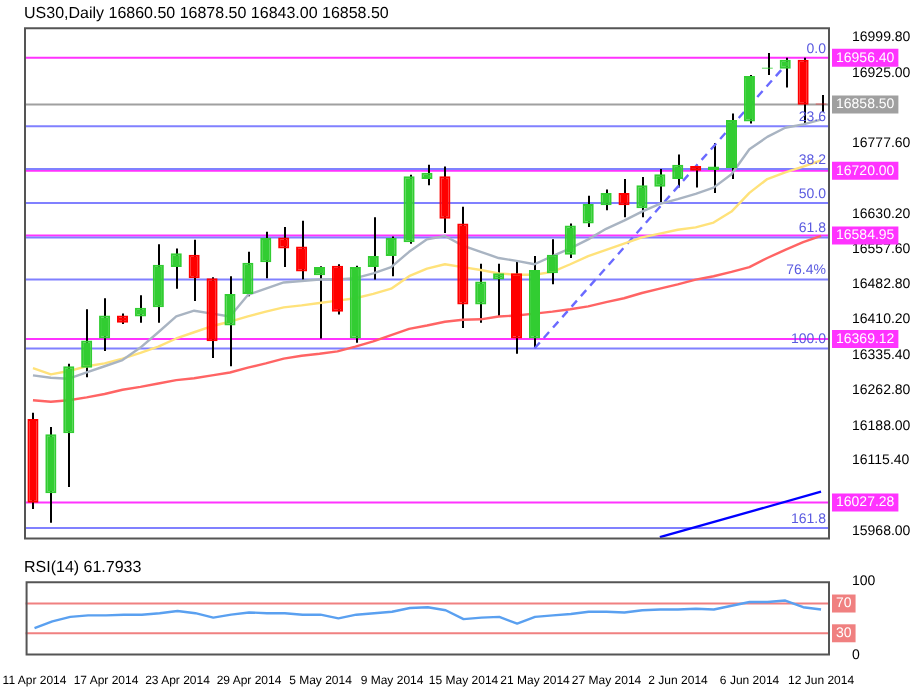 The width and height of the screenshot is (918, 690). What do you see at coordinates (83, 567) in the screenshot?
I see `chart-title: RSI(14) 61.7933` at bounding box center [83, 567].